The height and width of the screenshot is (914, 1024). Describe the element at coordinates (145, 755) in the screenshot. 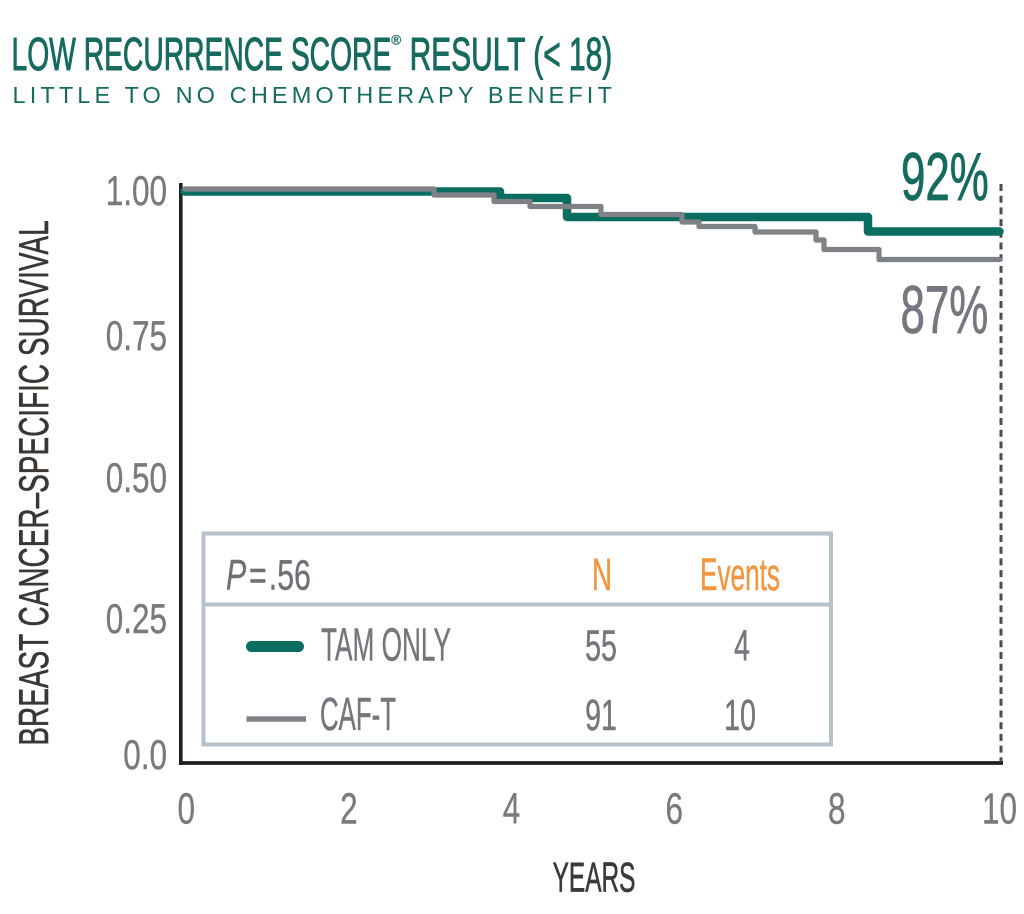

I see `svg-text: 0.0` at that location.